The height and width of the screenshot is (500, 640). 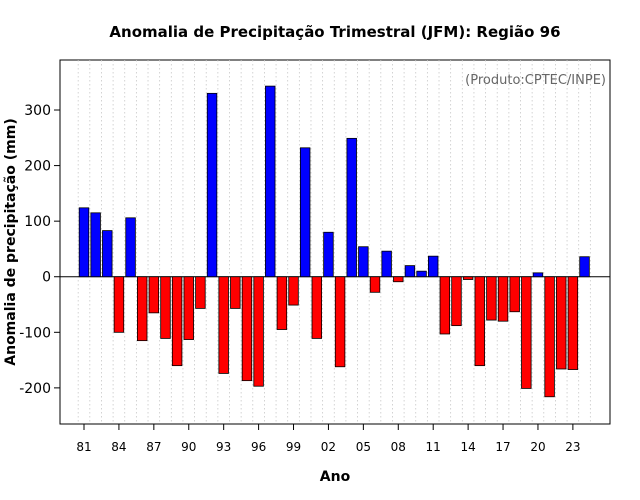 I want to click on bar-2016, so click(x=491, y=298).